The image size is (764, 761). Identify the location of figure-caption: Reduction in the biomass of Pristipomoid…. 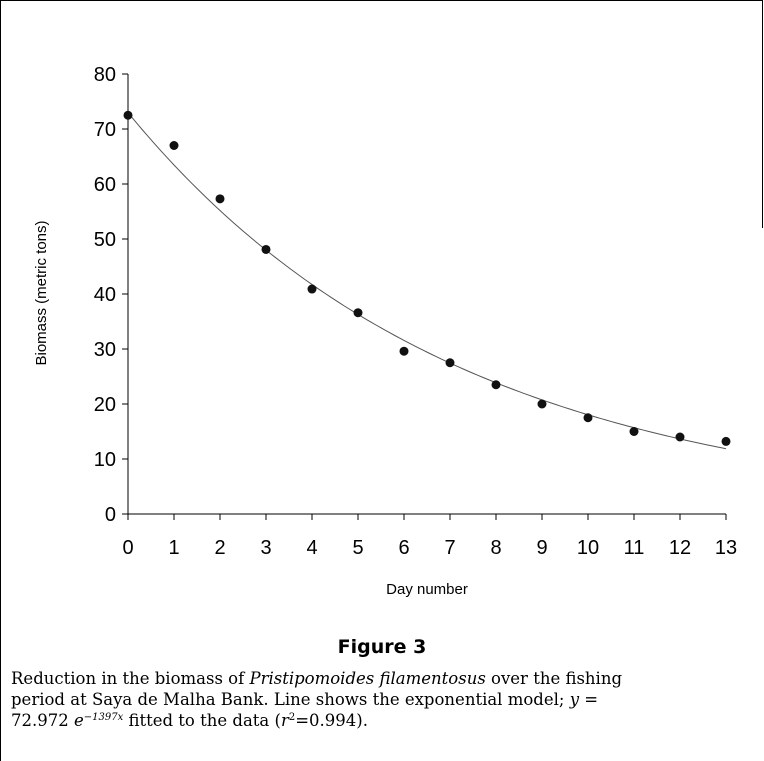
(381, 699).